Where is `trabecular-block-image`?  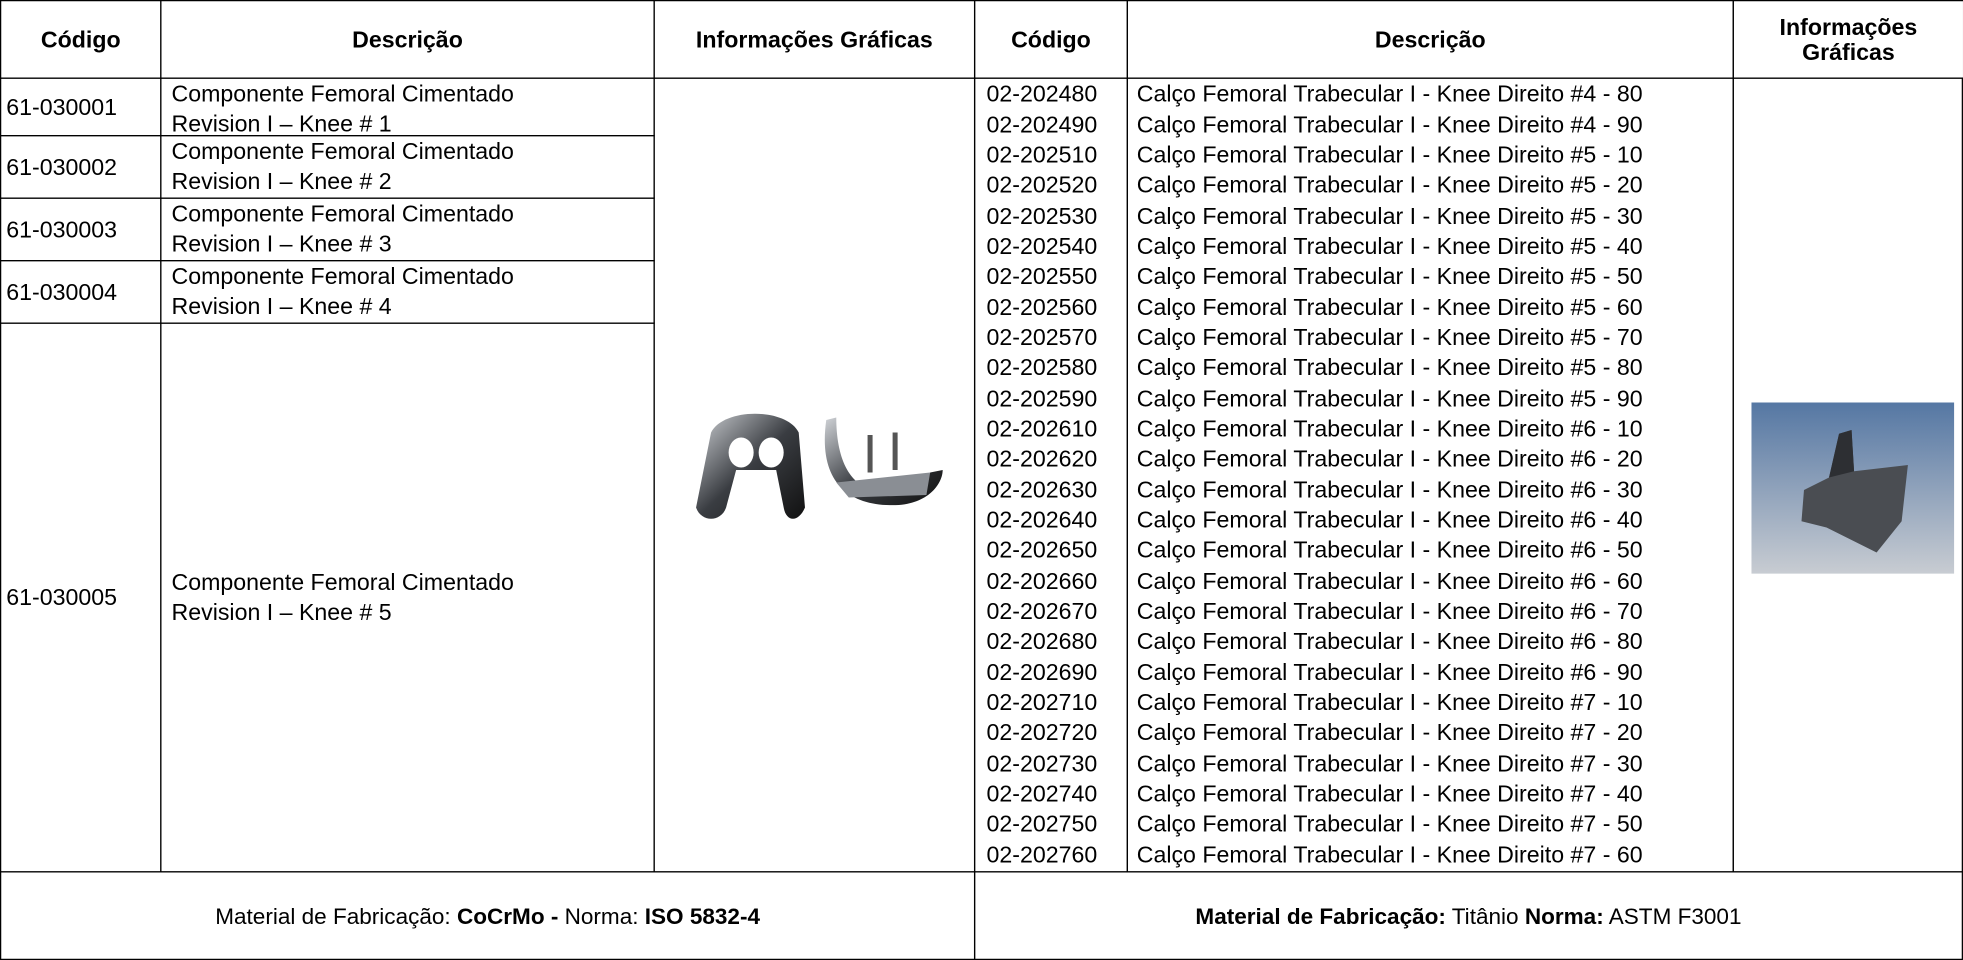 trabecular-block-image is located at coordinates (1853, 488).